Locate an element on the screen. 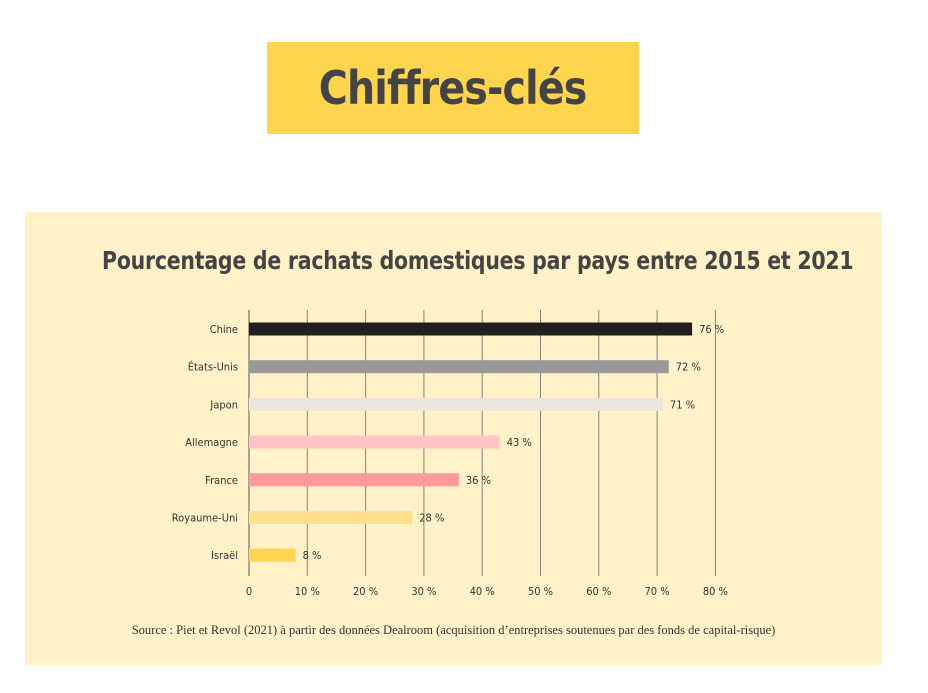 The image size is (928, 693). page-title: Chiffres-clés is located at coordinates (453, 88).